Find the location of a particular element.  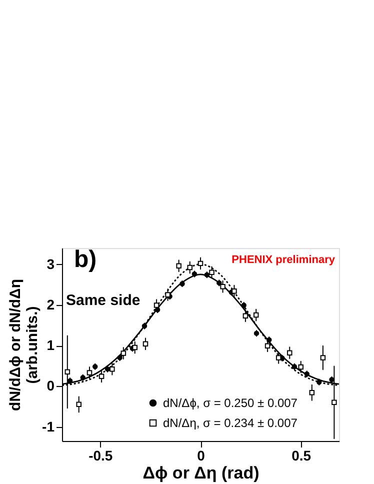

legend-label: dN/Δη, σ = 0.234 ± 0.007 is located at coordinates (230, 423).